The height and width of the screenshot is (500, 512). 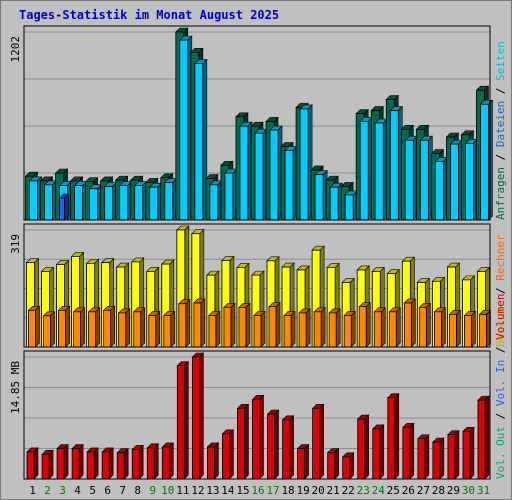 I want to click on x-tick-label: 26, so click(x=408, y=490).